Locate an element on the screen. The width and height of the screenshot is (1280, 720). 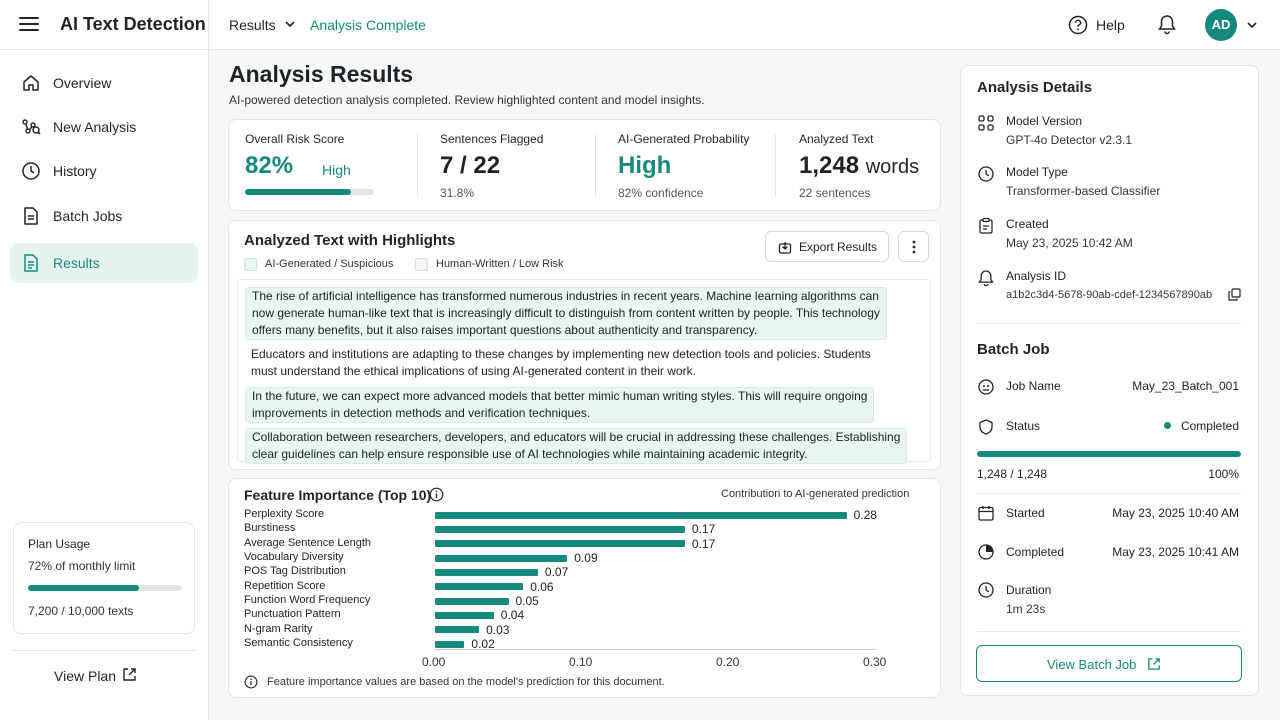
bell-icon is located at coordinates (986, 278).